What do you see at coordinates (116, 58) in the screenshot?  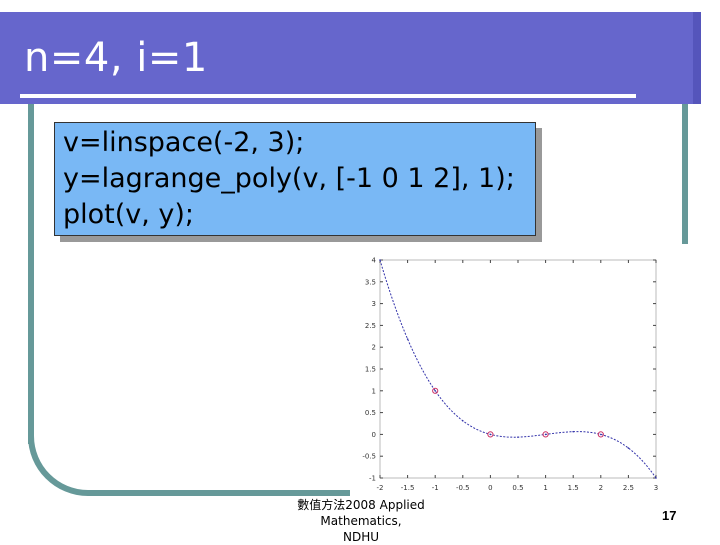 I see `slide-title: n=4, i=1` at bounding box center [116, 58].